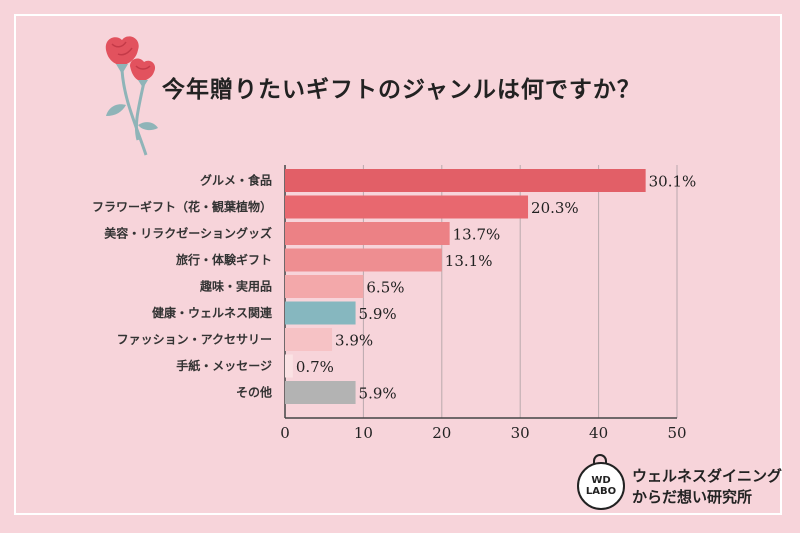 The height and width of the screenshot is (533, 800). Describe the element at coordinates (707, 486) in the screenshot. I see `logo-text: ウェルネスダイニング からだ想い研究所` at that location.